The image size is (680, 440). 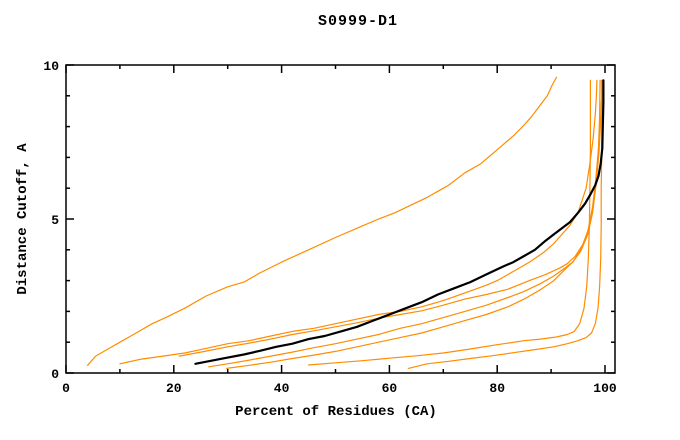 I want to click on x-tick-label: 40, so click(x=282, y=388).